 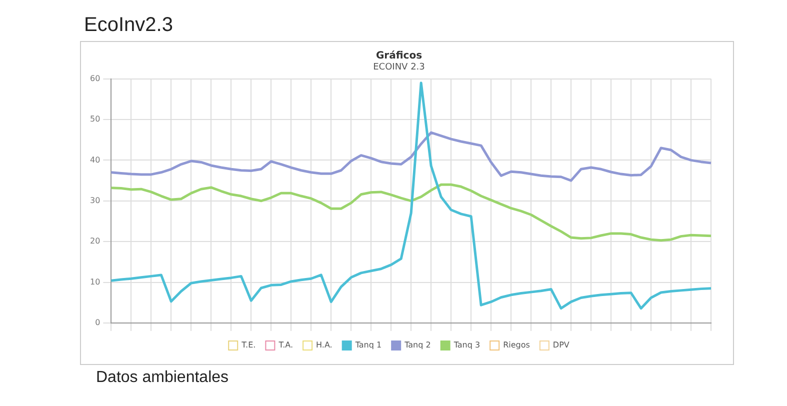 What do you see at coordinates (466, 345) in the screenshot?
I see `legend-label: Tanq 3` at bounding box center [466, 345].